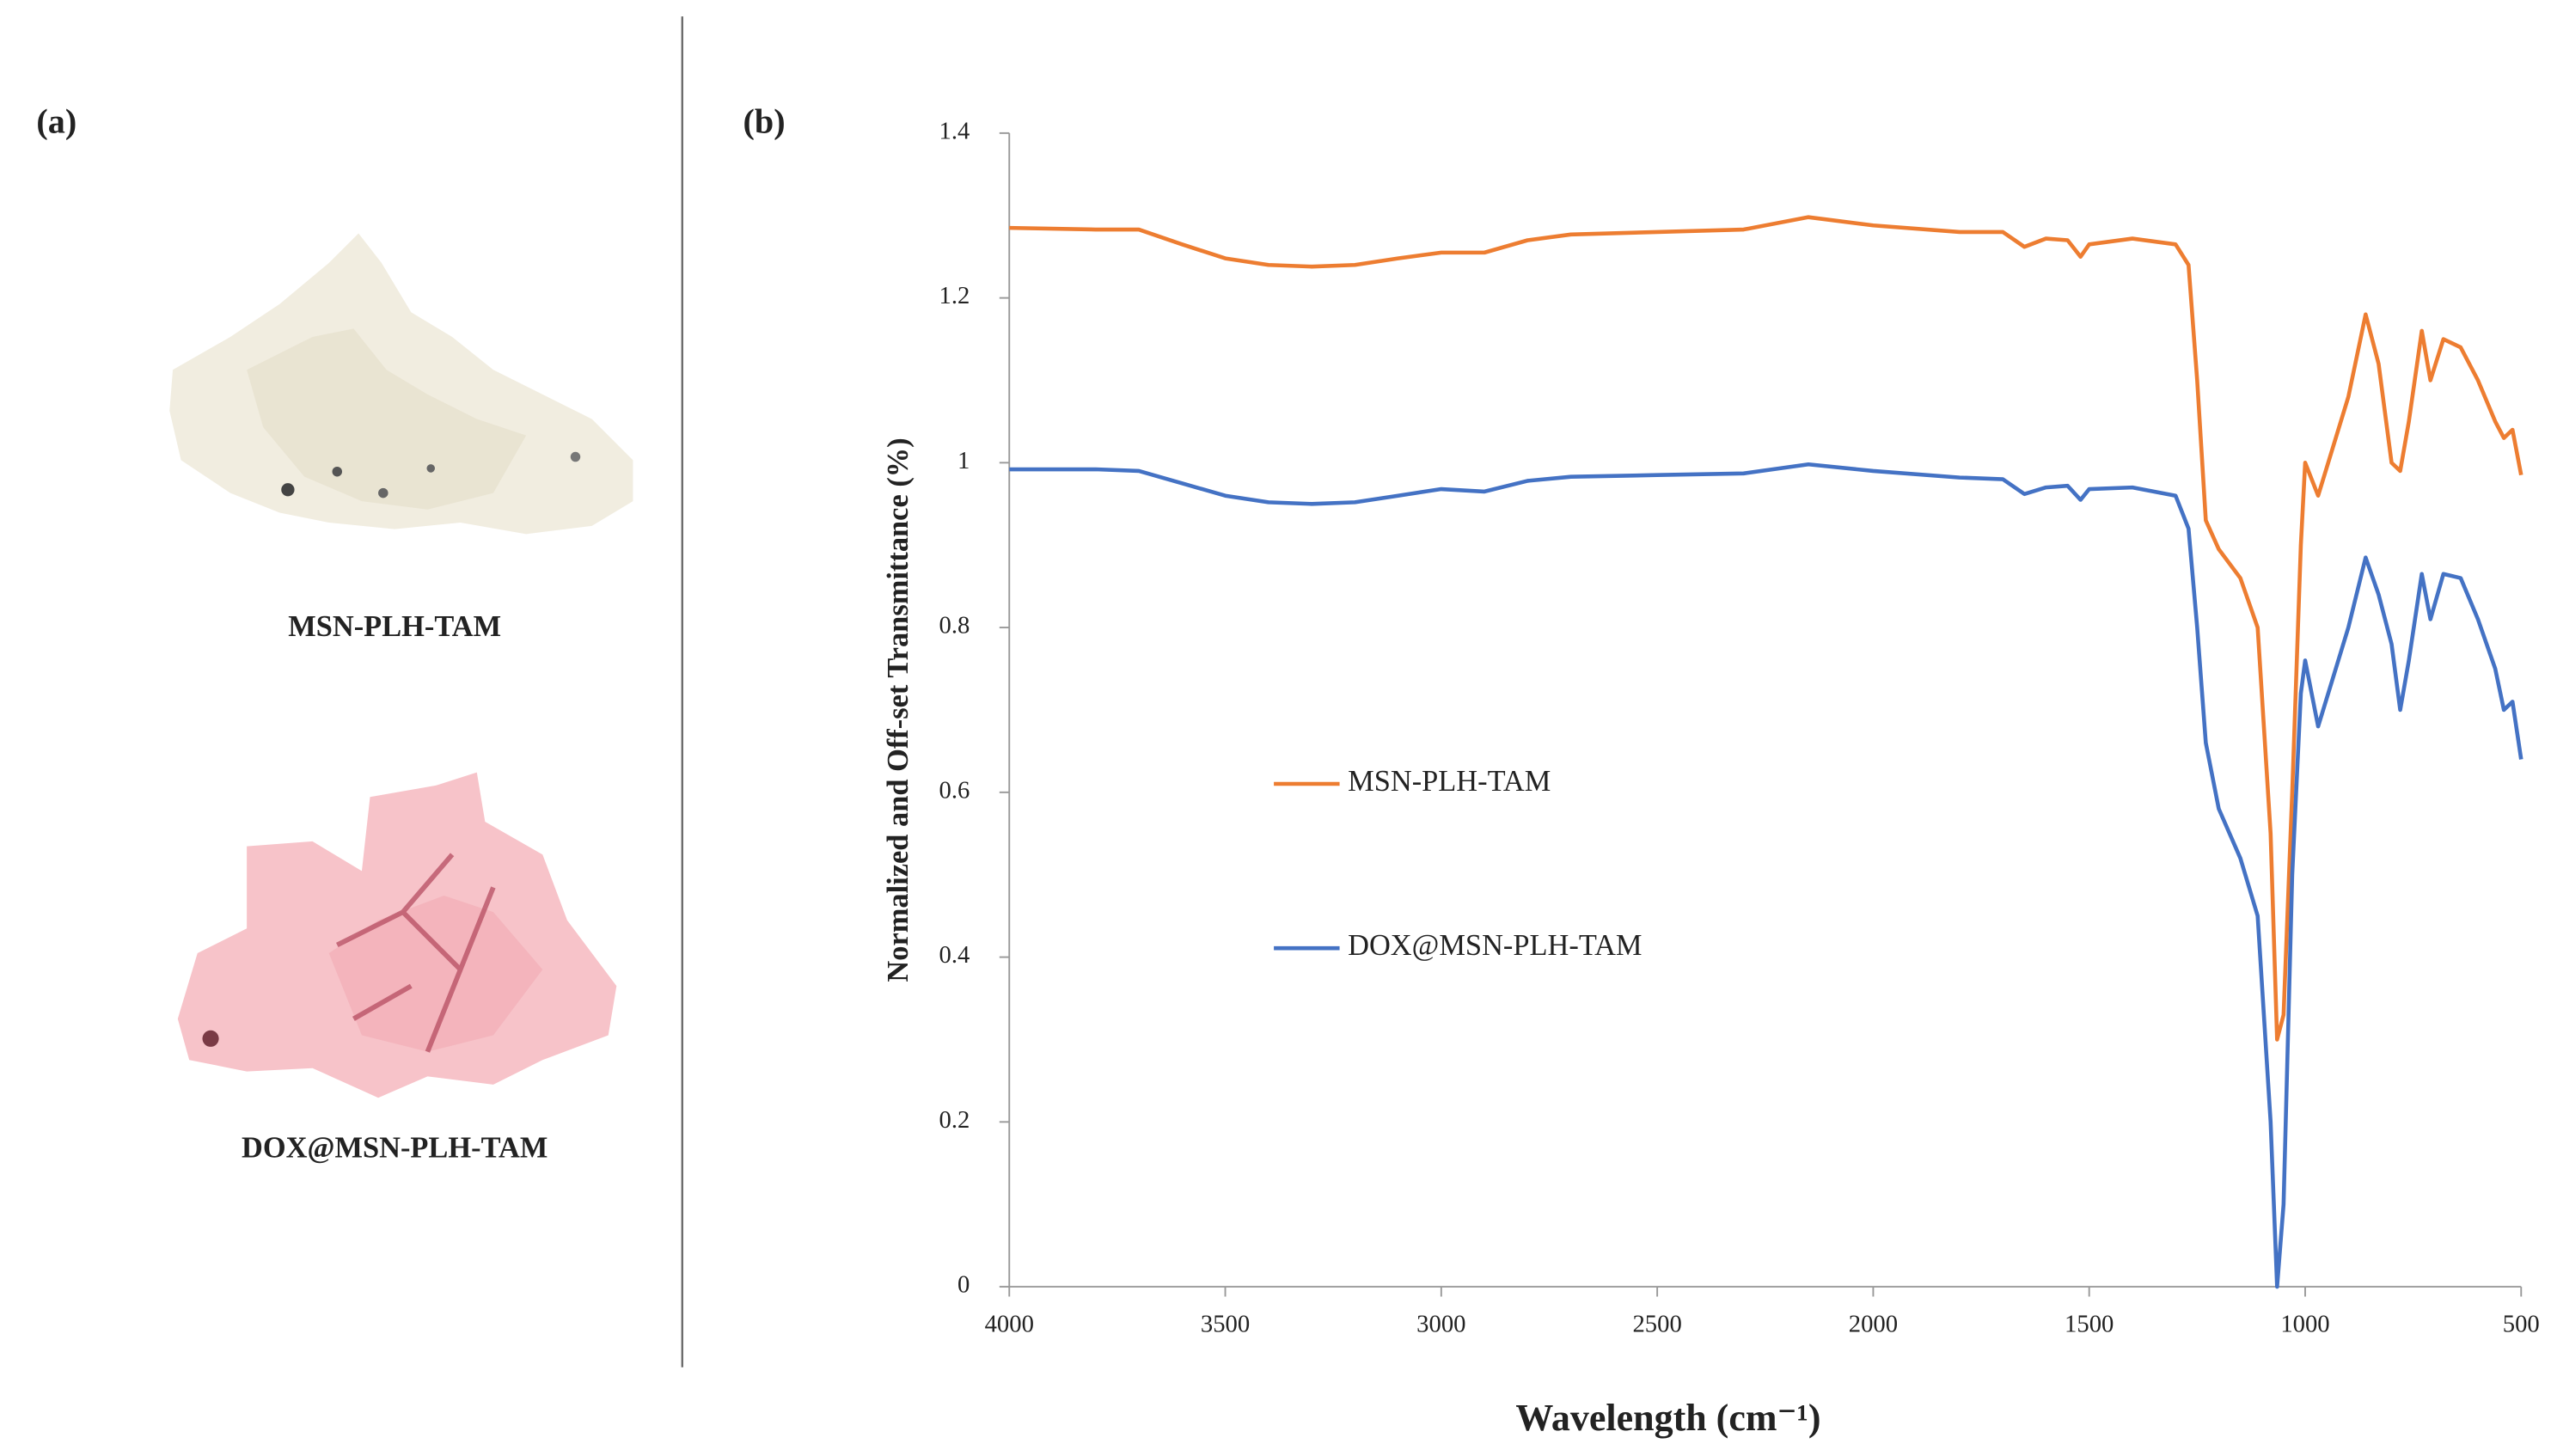 The height and width of the screenshot is (1456, 2551). What do you see at coordinates (2089, 1325) in the screenshot?
I see `x-tick-label: 1500` at bounding box center [2089, 1325].